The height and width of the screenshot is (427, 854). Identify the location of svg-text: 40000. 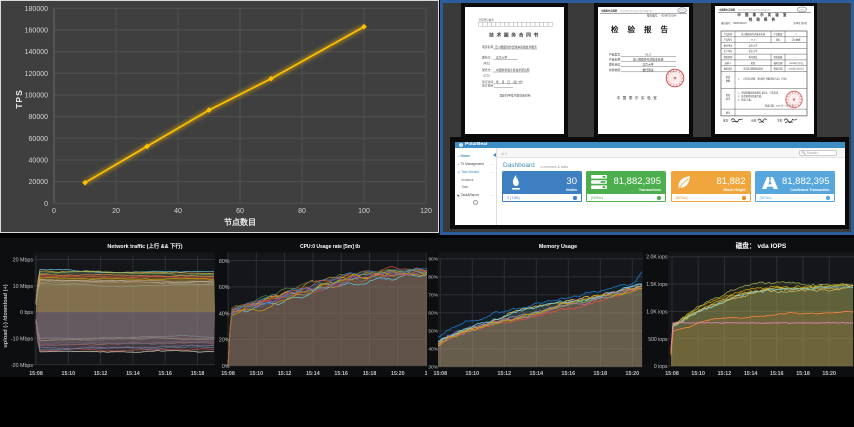
(39, 161).